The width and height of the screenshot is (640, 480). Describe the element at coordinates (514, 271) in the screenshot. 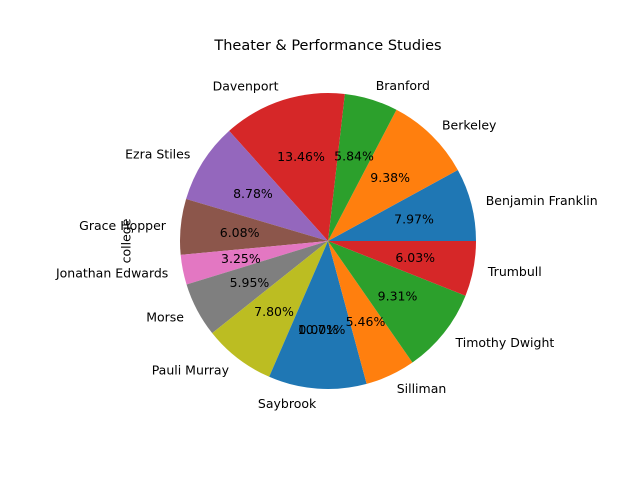

I see `label-trumbull: Trumbull` at that location.